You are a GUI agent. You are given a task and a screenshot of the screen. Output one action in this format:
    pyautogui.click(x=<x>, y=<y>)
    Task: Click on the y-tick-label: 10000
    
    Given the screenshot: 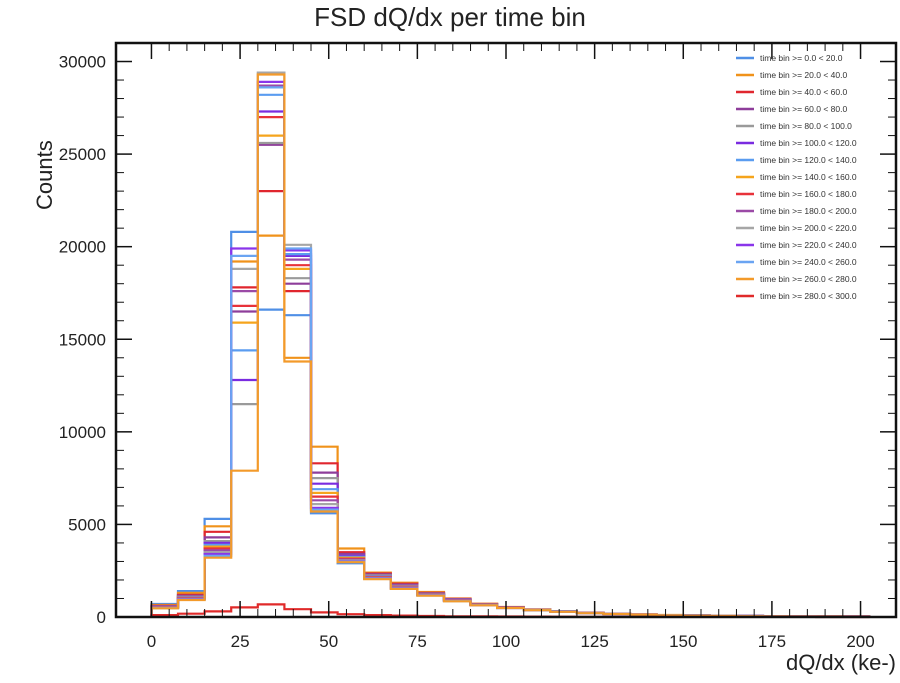 What is the action you would take?
    pyautogui.click(x=82, y=432)
    